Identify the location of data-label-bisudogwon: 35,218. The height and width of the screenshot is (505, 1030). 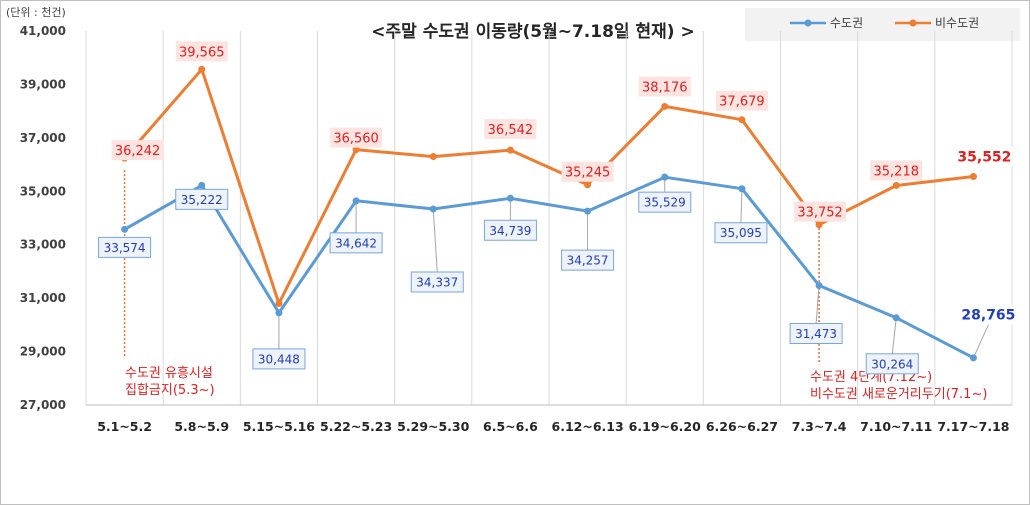
(897, 171).